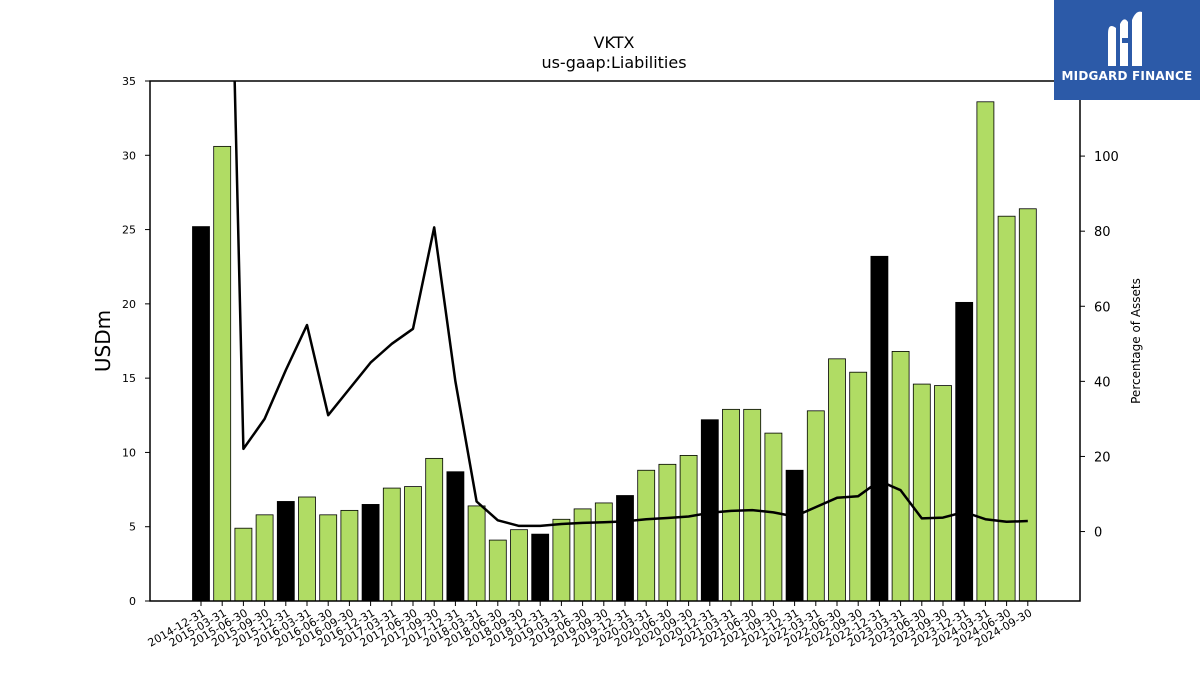 This screenshot has width=1200, height=675. What do you see at coordinates (1098, 533) in the screenshot?
I see `y2-tick-label: 0` at bounding box center [1098, 533].